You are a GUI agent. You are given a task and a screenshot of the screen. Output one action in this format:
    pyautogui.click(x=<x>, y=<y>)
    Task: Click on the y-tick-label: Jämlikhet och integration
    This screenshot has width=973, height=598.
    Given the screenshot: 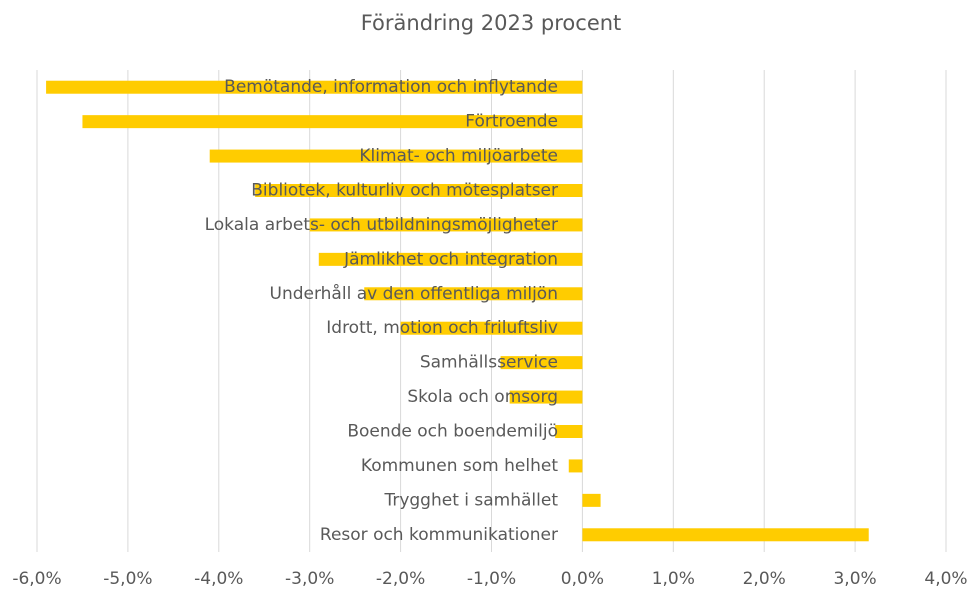 What is the action you would take?
    pyautogui.click(x=450, y=259)
    